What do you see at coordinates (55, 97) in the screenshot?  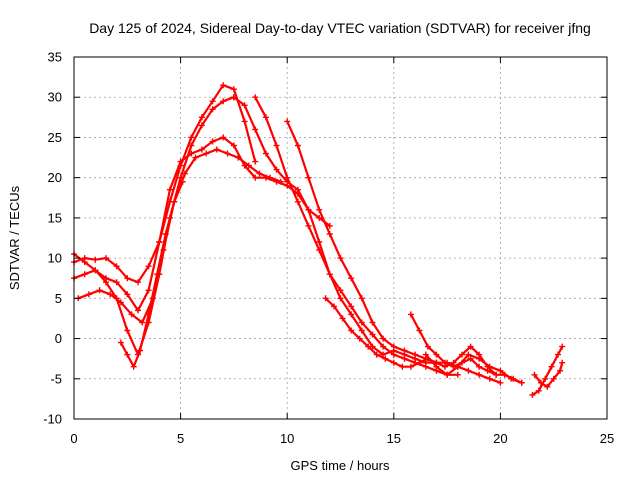 I see `y-tick-label: 30` at bounding box center [55, 97].